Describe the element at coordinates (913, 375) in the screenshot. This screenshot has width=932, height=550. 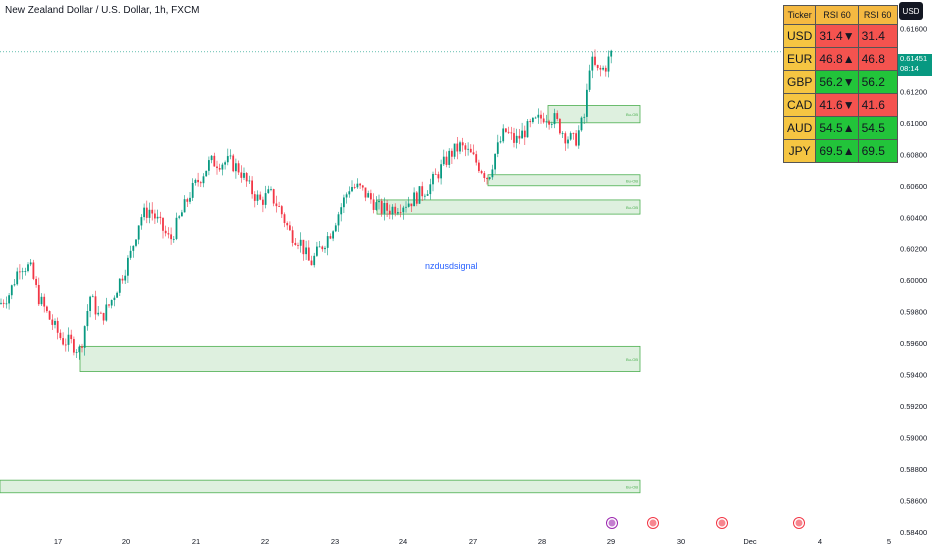
I see `y-tick-label: 0.59400` at that location.